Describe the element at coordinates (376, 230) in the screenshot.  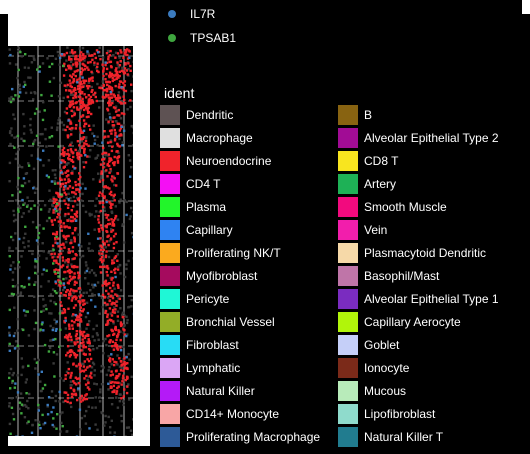
I see `legend-label: Vein` at that location.